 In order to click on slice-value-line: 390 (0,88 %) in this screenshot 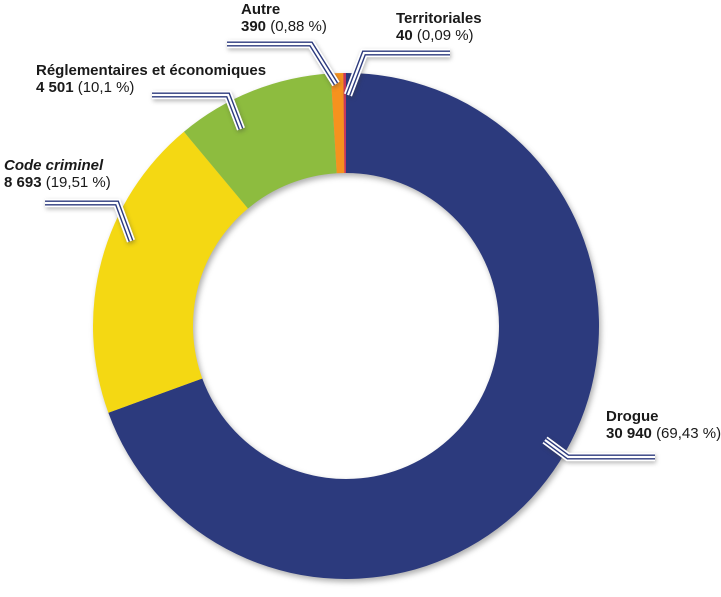, I will do `click(284, 26)`.